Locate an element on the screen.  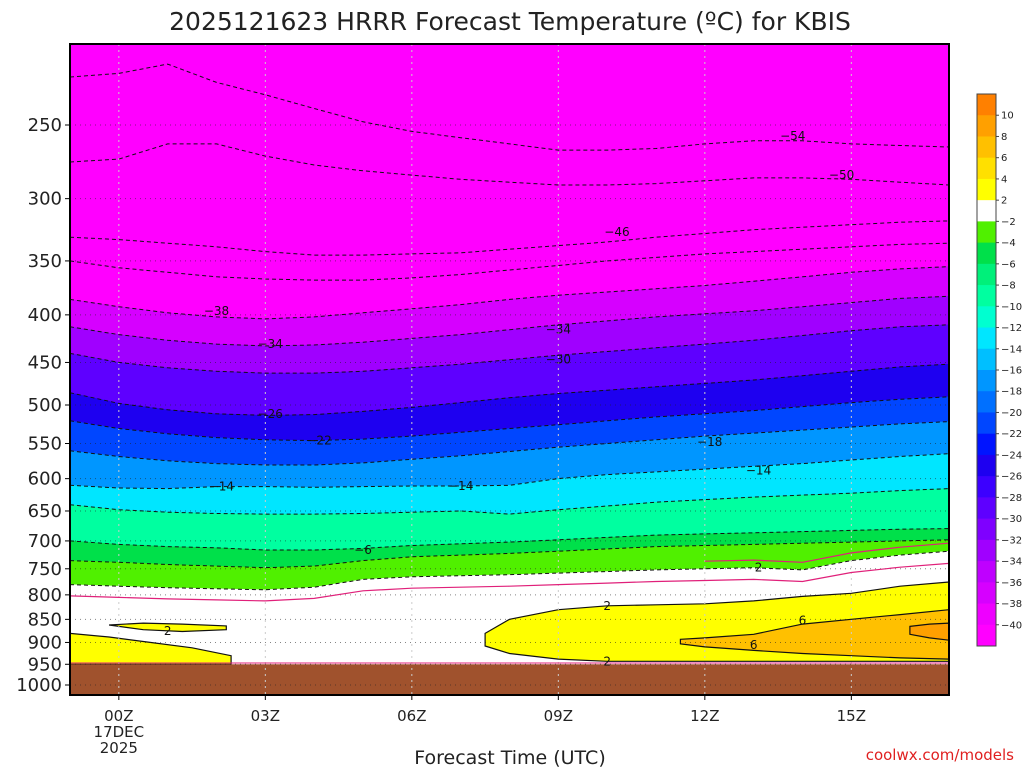
ytick-label: 500 is located at coordinates (45, 405).